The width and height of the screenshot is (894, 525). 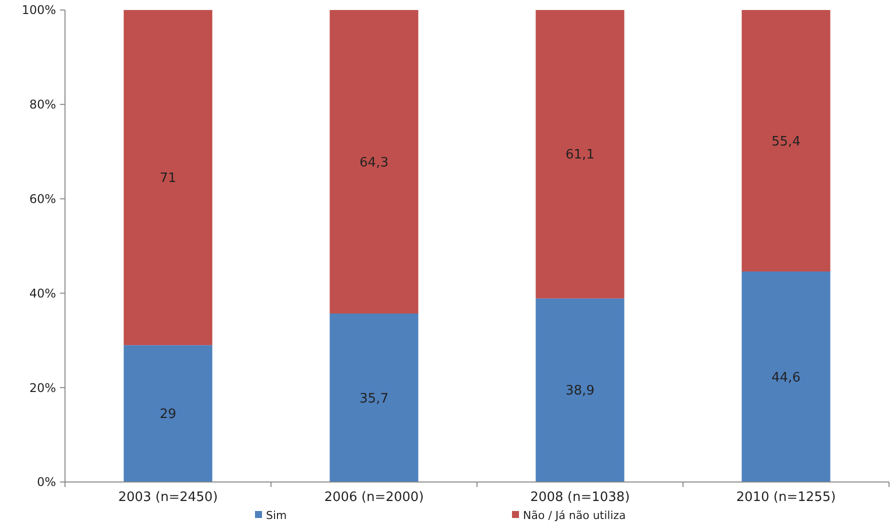 I want to click on data-label: 61,1, so click(x=580, y=155).